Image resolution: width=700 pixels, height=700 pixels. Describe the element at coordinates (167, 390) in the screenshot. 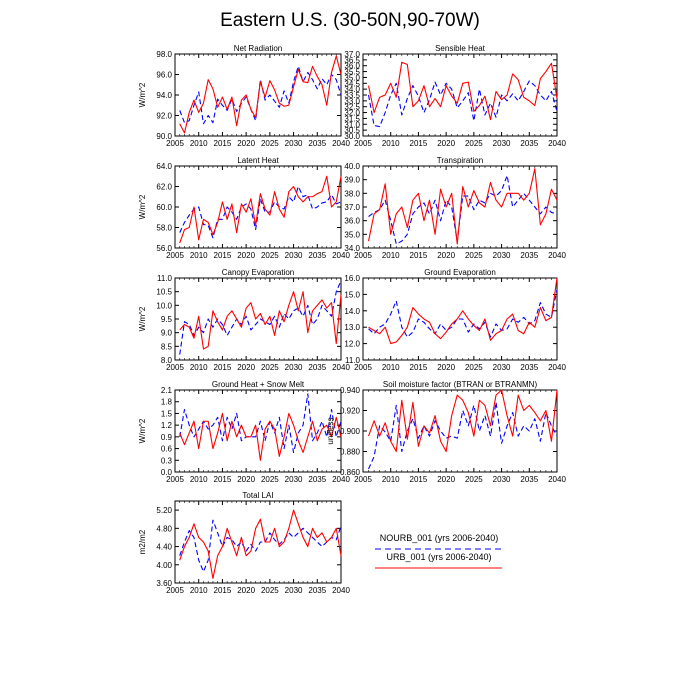

I see `y-tick-label: 2.1` at that location.